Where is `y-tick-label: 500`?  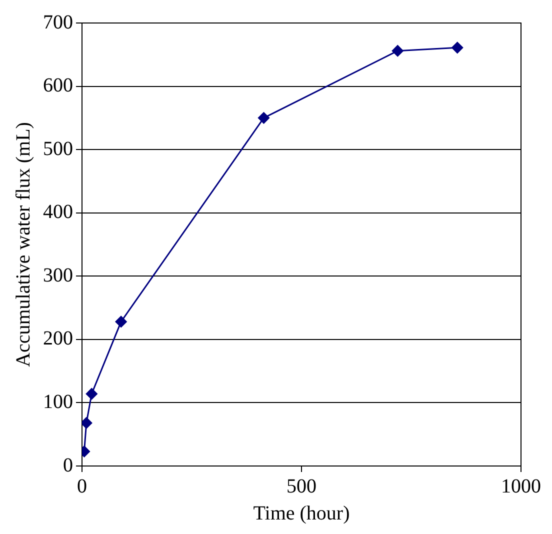 y-tick-label: 500 is located at coordinates (58, 149).